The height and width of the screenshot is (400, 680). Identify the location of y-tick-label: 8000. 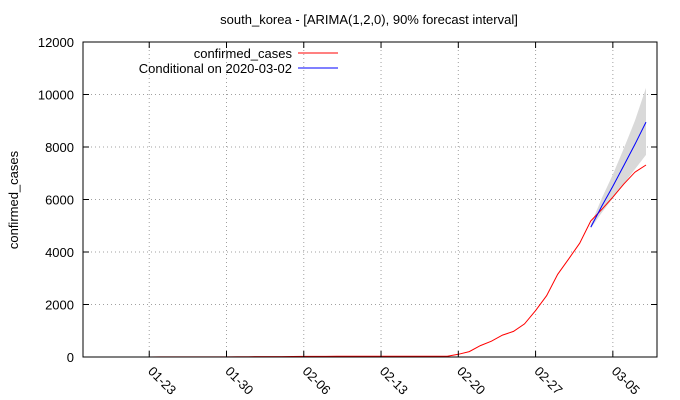
(59, 147).